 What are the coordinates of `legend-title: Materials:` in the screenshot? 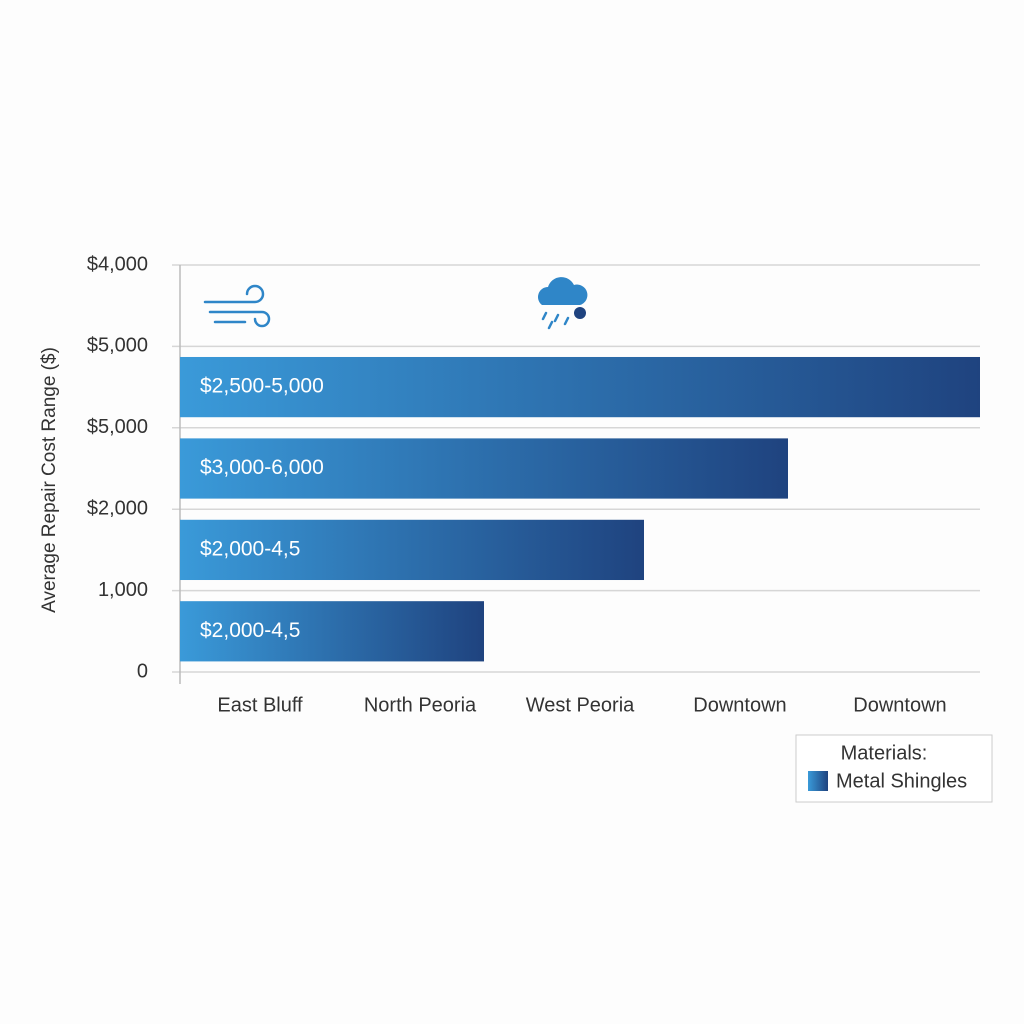 It's located at (884, 753).